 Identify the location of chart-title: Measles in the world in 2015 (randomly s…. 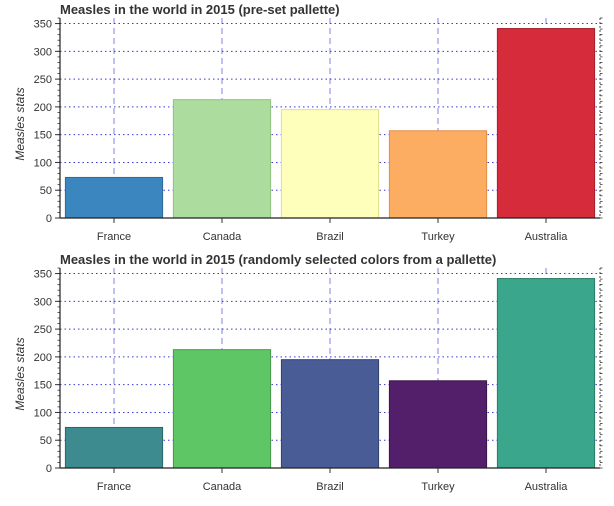
(278, 259).